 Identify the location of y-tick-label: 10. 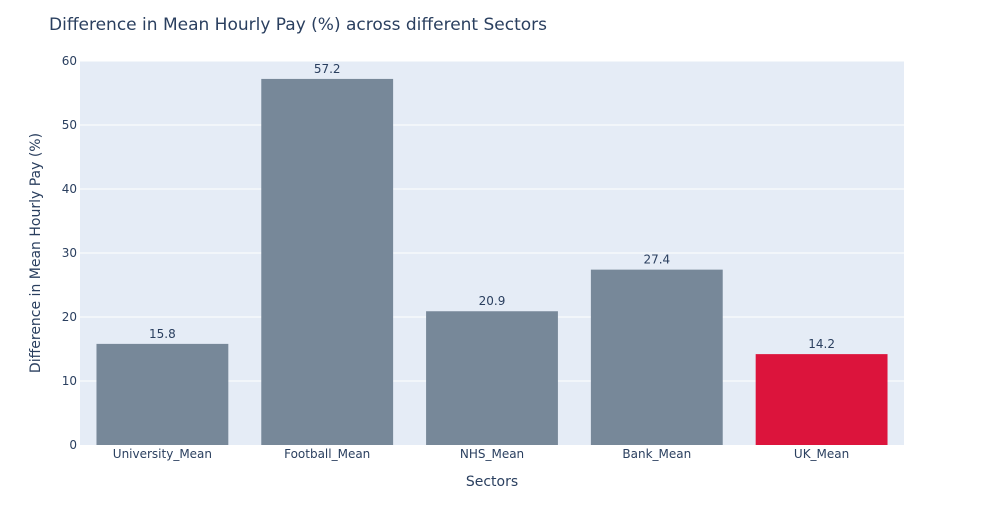
(69, 381).